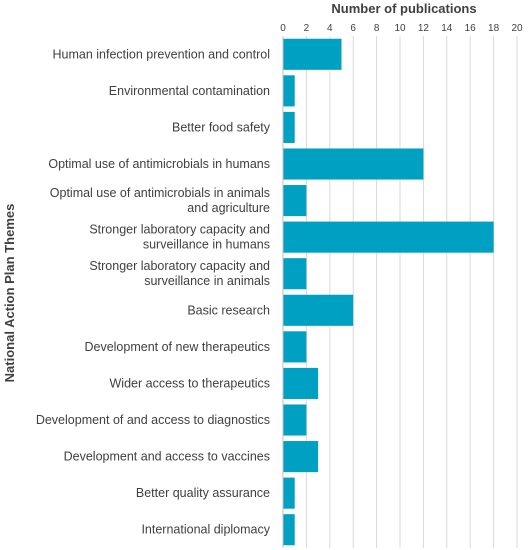  Describe the element at coordinates (353, 28) in the screenshot. I see `x-tick-label: 6` at that location.